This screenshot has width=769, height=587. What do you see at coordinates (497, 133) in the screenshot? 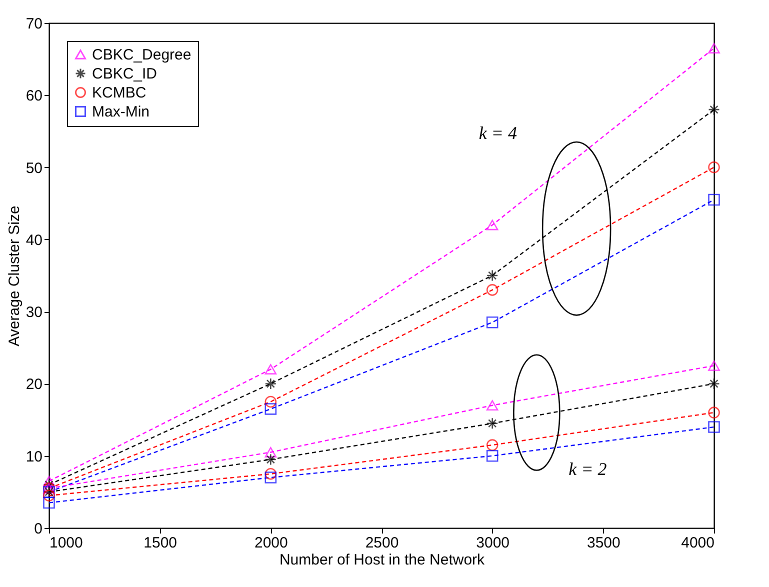
I see `annotation: k = 4` at bounding box center [497, 133].